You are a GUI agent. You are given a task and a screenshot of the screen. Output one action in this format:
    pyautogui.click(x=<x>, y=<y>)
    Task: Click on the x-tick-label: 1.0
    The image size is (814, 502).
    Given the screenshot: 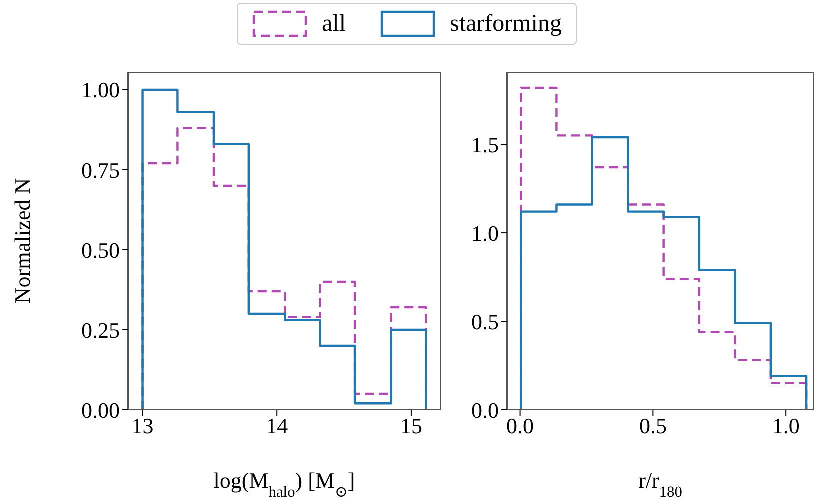 What is the action you would take?
    pyautogui.click(x=786, y=426)
    